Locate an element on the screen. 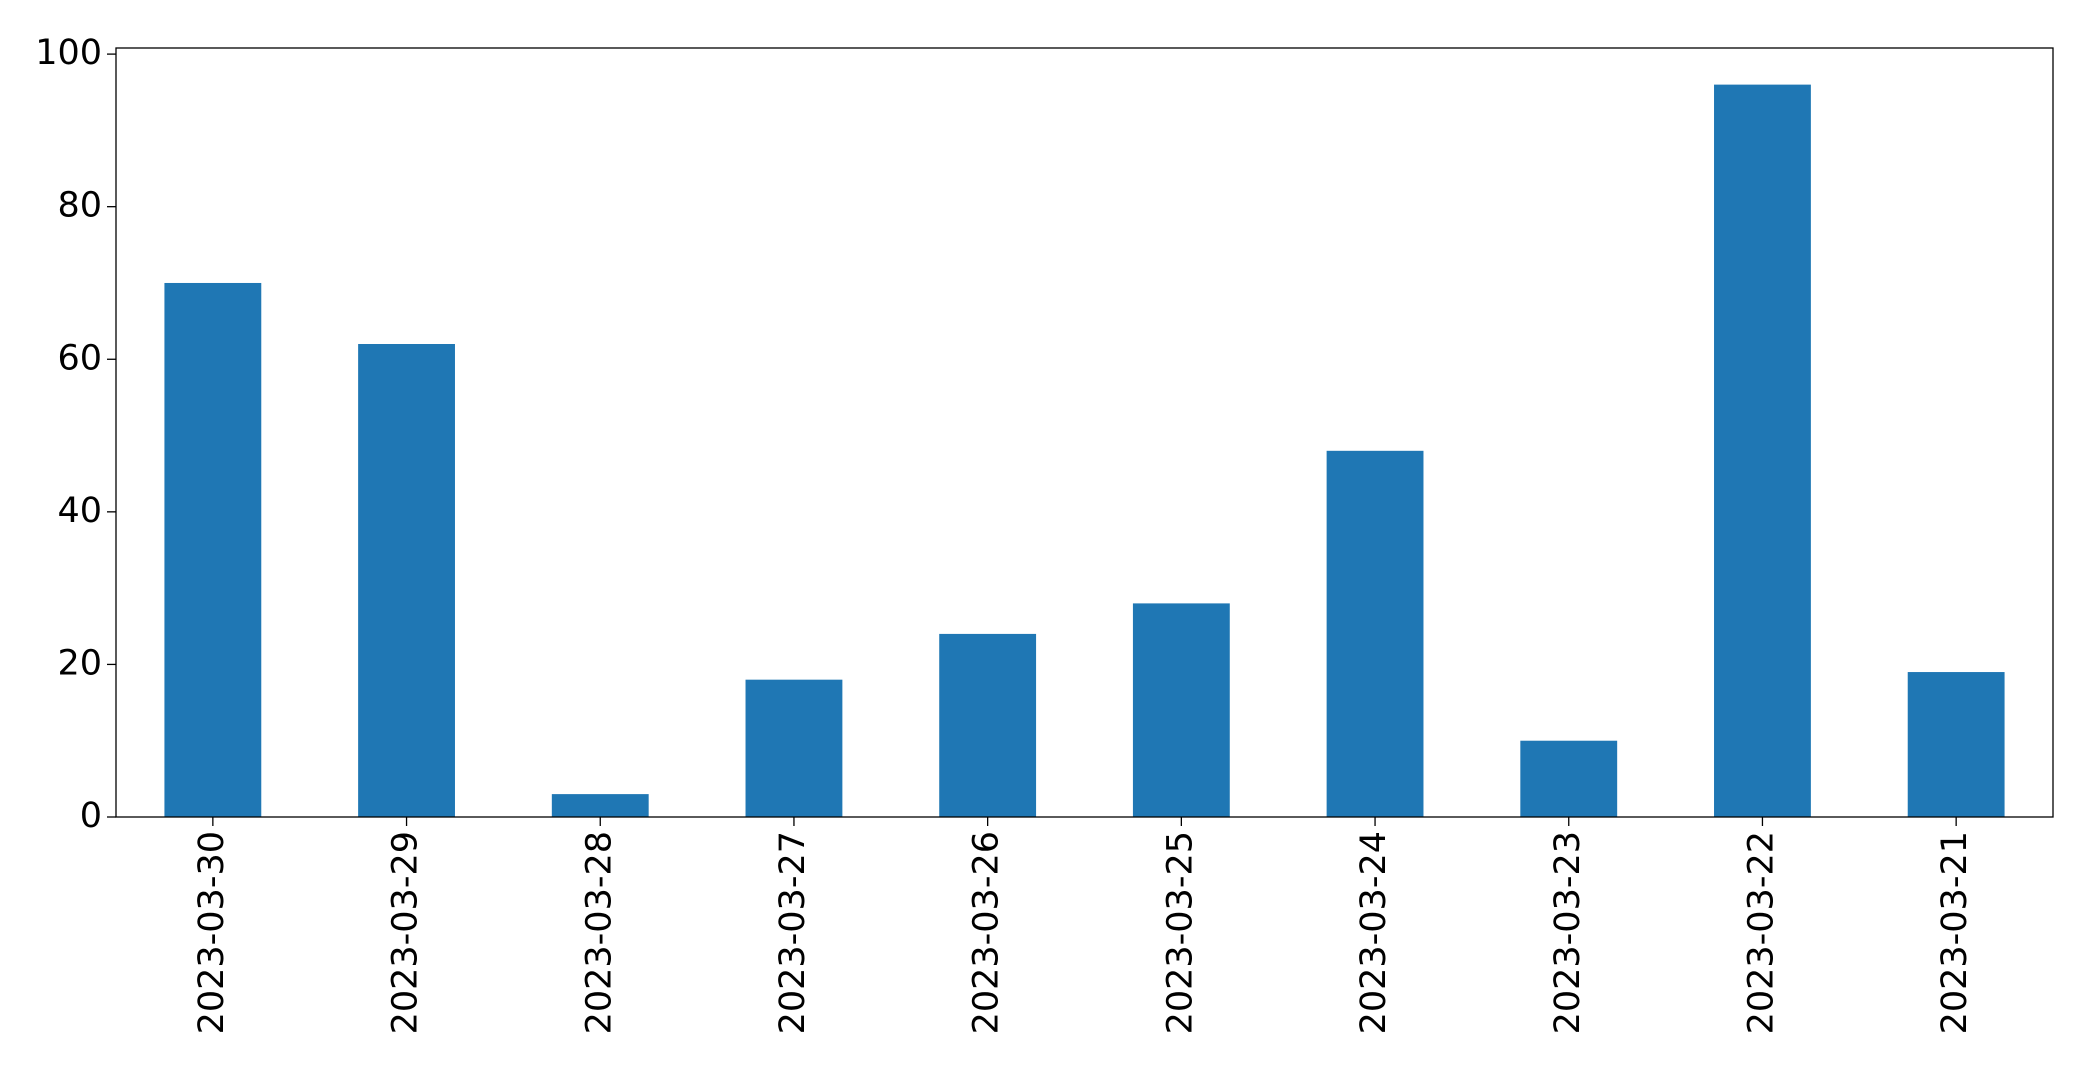  x-tick-label: 2023-03-29 is located at coordinates (406, 932).